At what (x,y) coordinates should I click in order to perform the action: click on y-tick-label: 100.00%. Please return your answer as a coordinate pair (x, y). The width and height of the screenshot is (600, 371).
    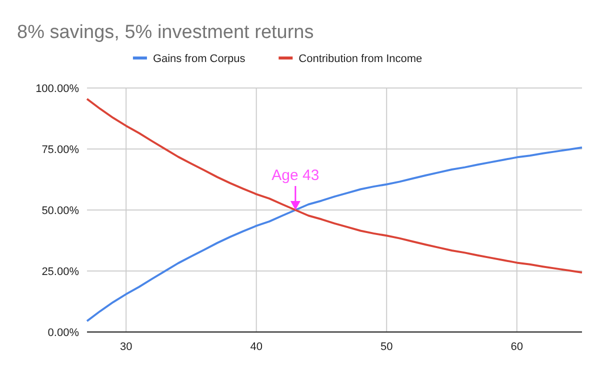
    Looking at the image, I should click on (58, 89).